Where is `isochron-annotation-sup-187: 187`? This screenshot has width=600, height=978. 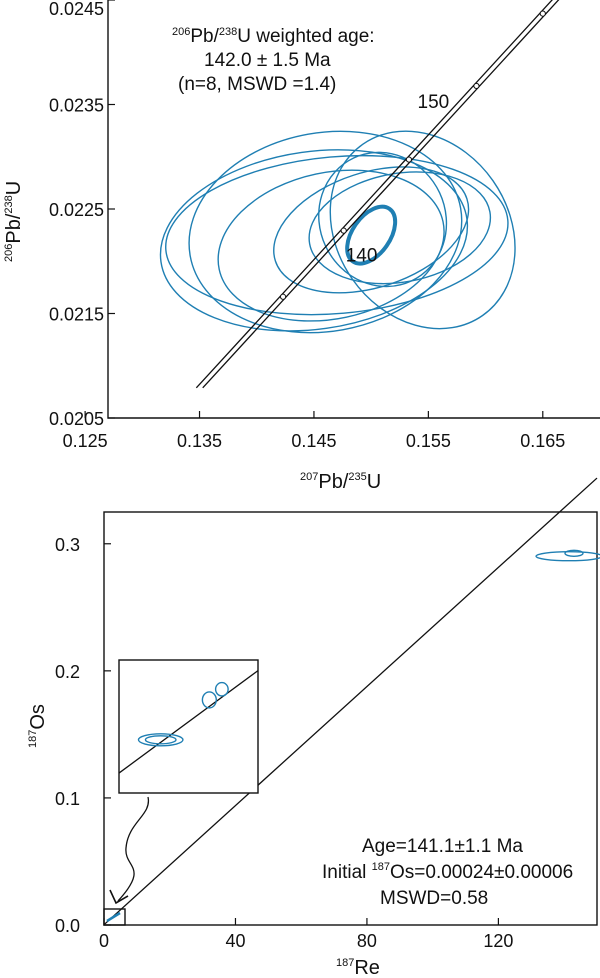 isochron-annotation-sup-187: 187 is located at coordinates (381, 867).